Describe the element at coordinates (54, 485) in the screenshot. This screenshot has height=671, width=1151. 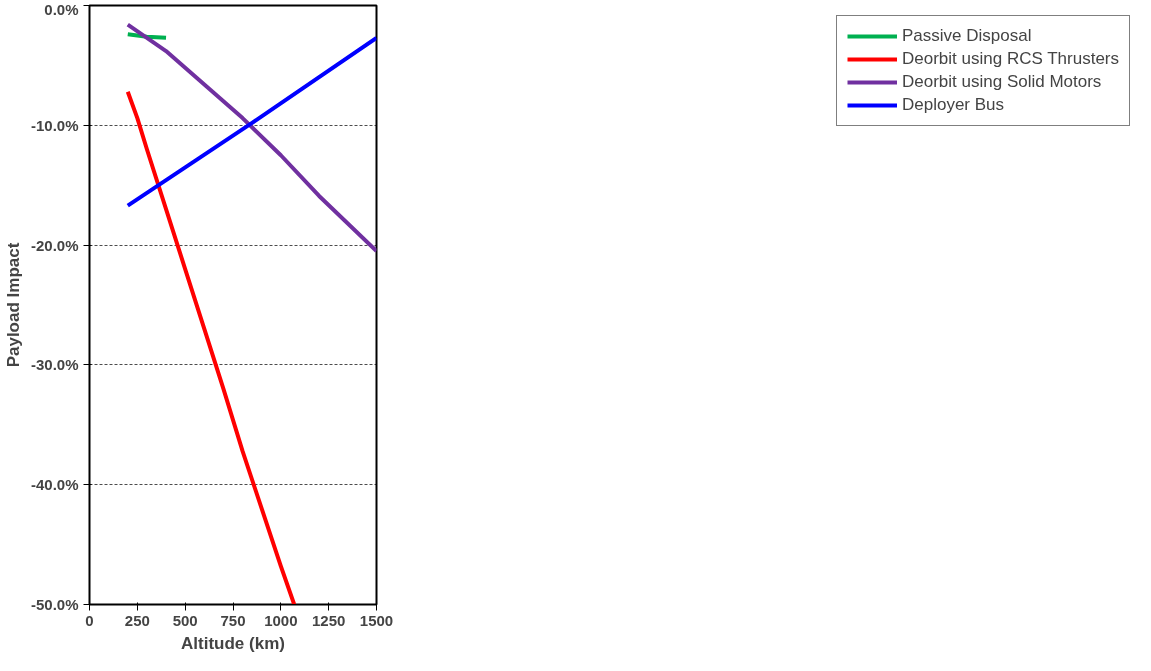
I see `y-tick-label: -40.0%` at that location.